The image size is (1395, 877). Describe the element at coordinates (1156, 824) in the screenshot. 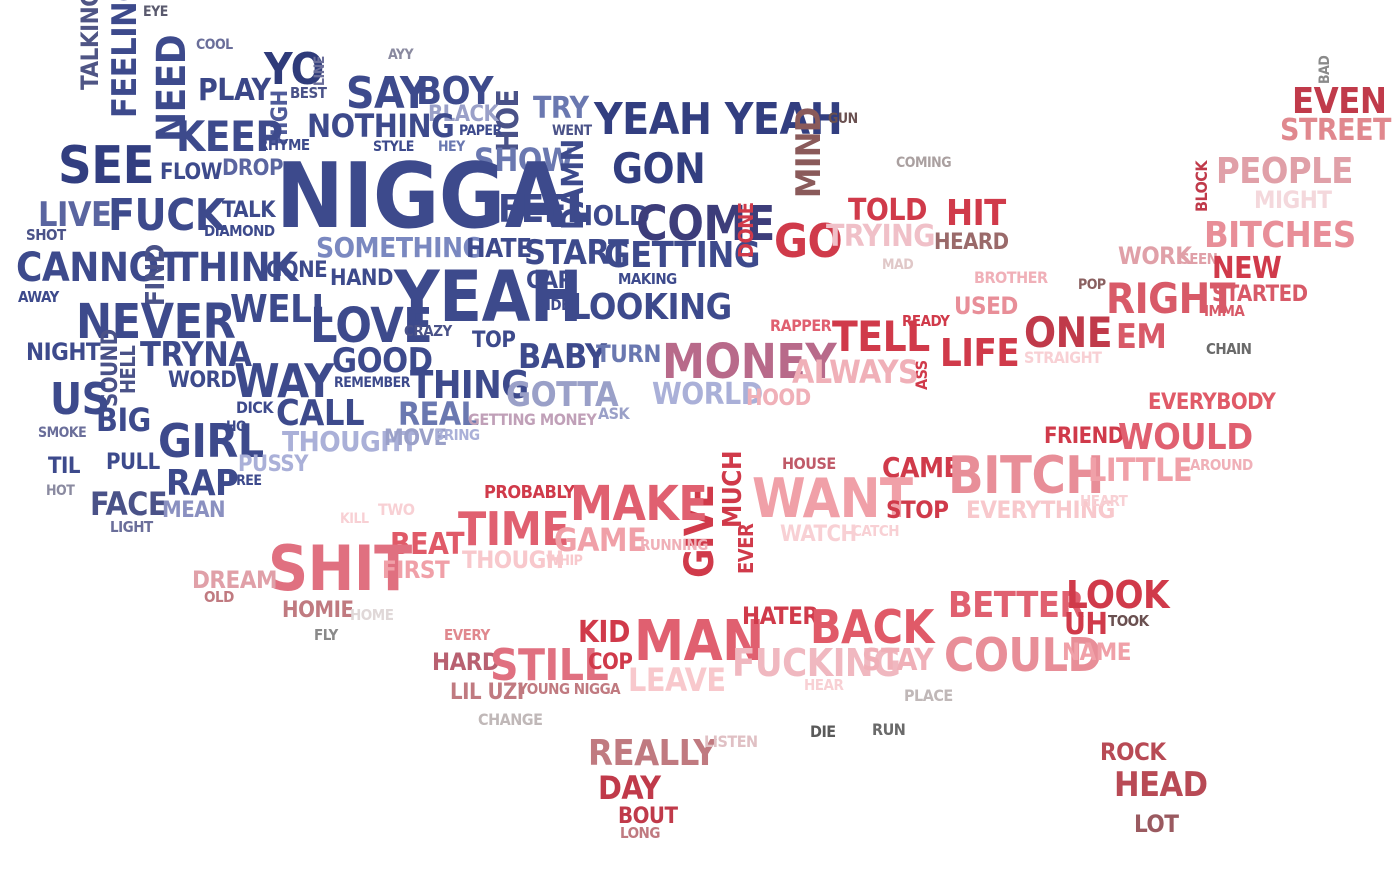

I see `word-lot: LOT` at that location.